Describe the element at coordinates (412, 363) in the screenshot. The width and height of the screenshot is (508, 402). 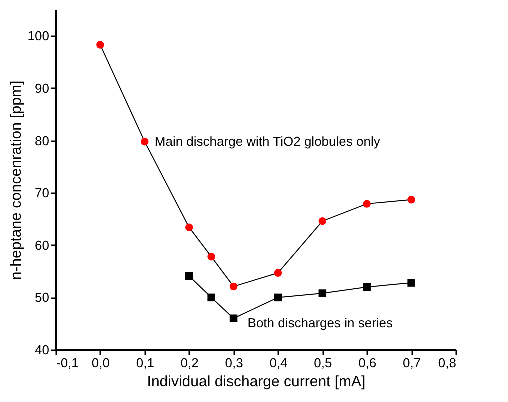
I see `x-tick-label: 0,7` at that location.